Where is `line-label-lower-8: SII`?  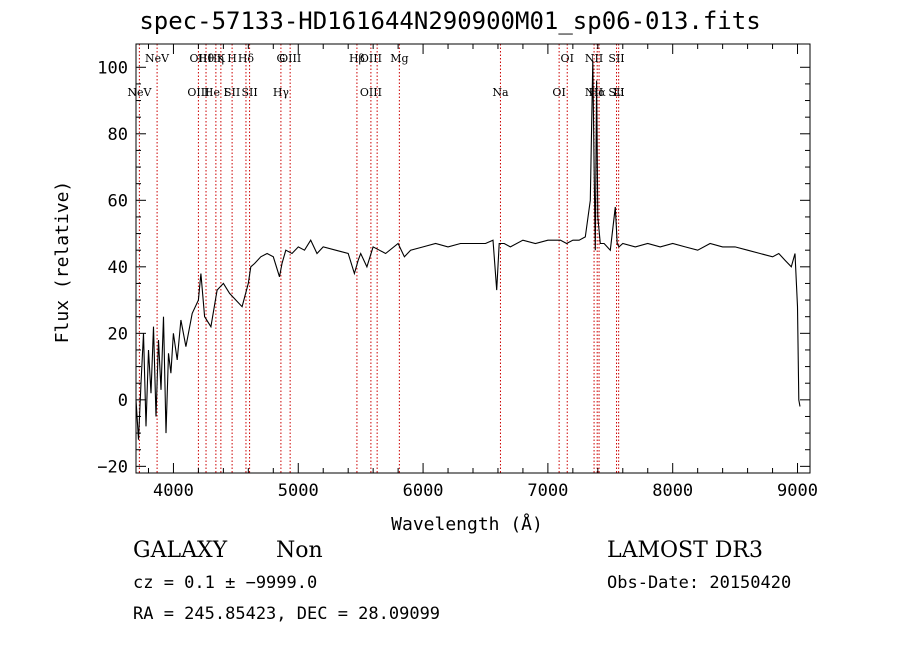
line-label-lower-8: SII is located at coordinates (249, 92).